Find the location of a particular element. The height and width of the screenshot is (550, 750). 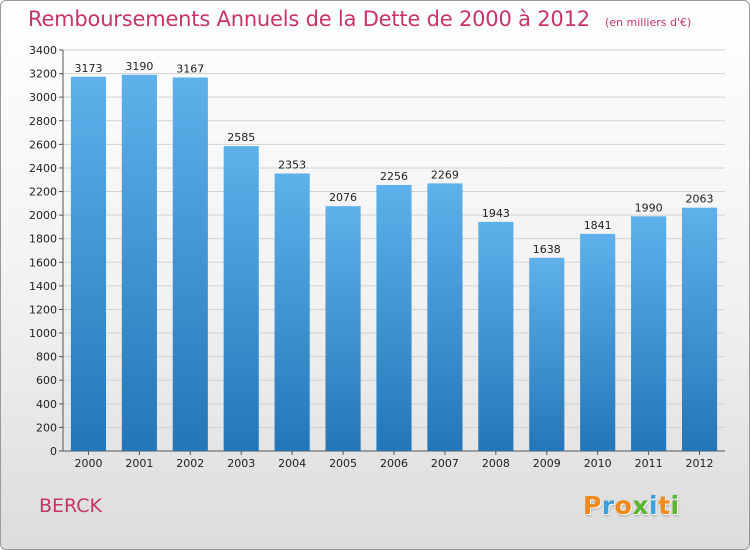

data-label: 1943 is located at coordinates (496, 213).